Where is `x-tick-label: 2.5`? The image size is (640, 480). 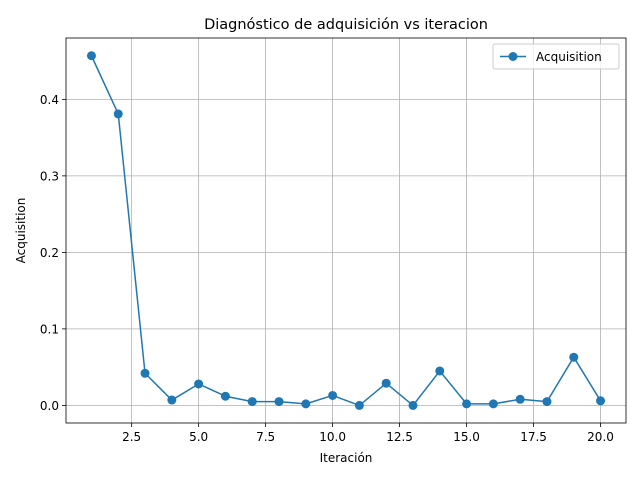 x-tick-label: 2.5 is located at coordinates (131, 437).